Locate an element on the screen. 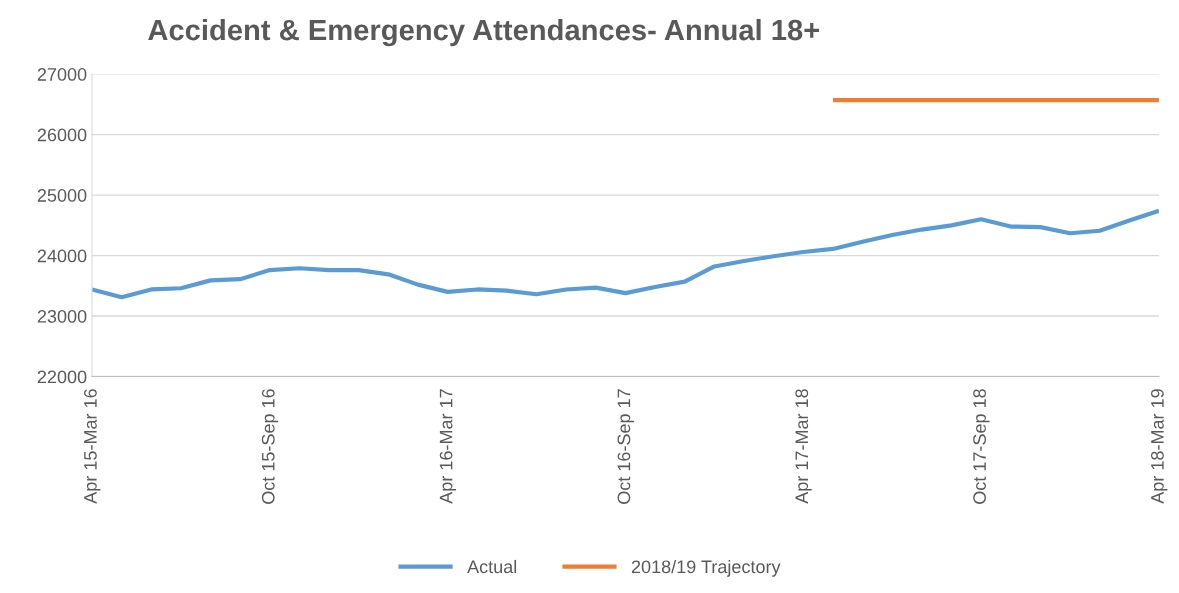 This screenshot has height=593, width=1179. y-tick-label: 26000 is located at coordinates (62, 135).